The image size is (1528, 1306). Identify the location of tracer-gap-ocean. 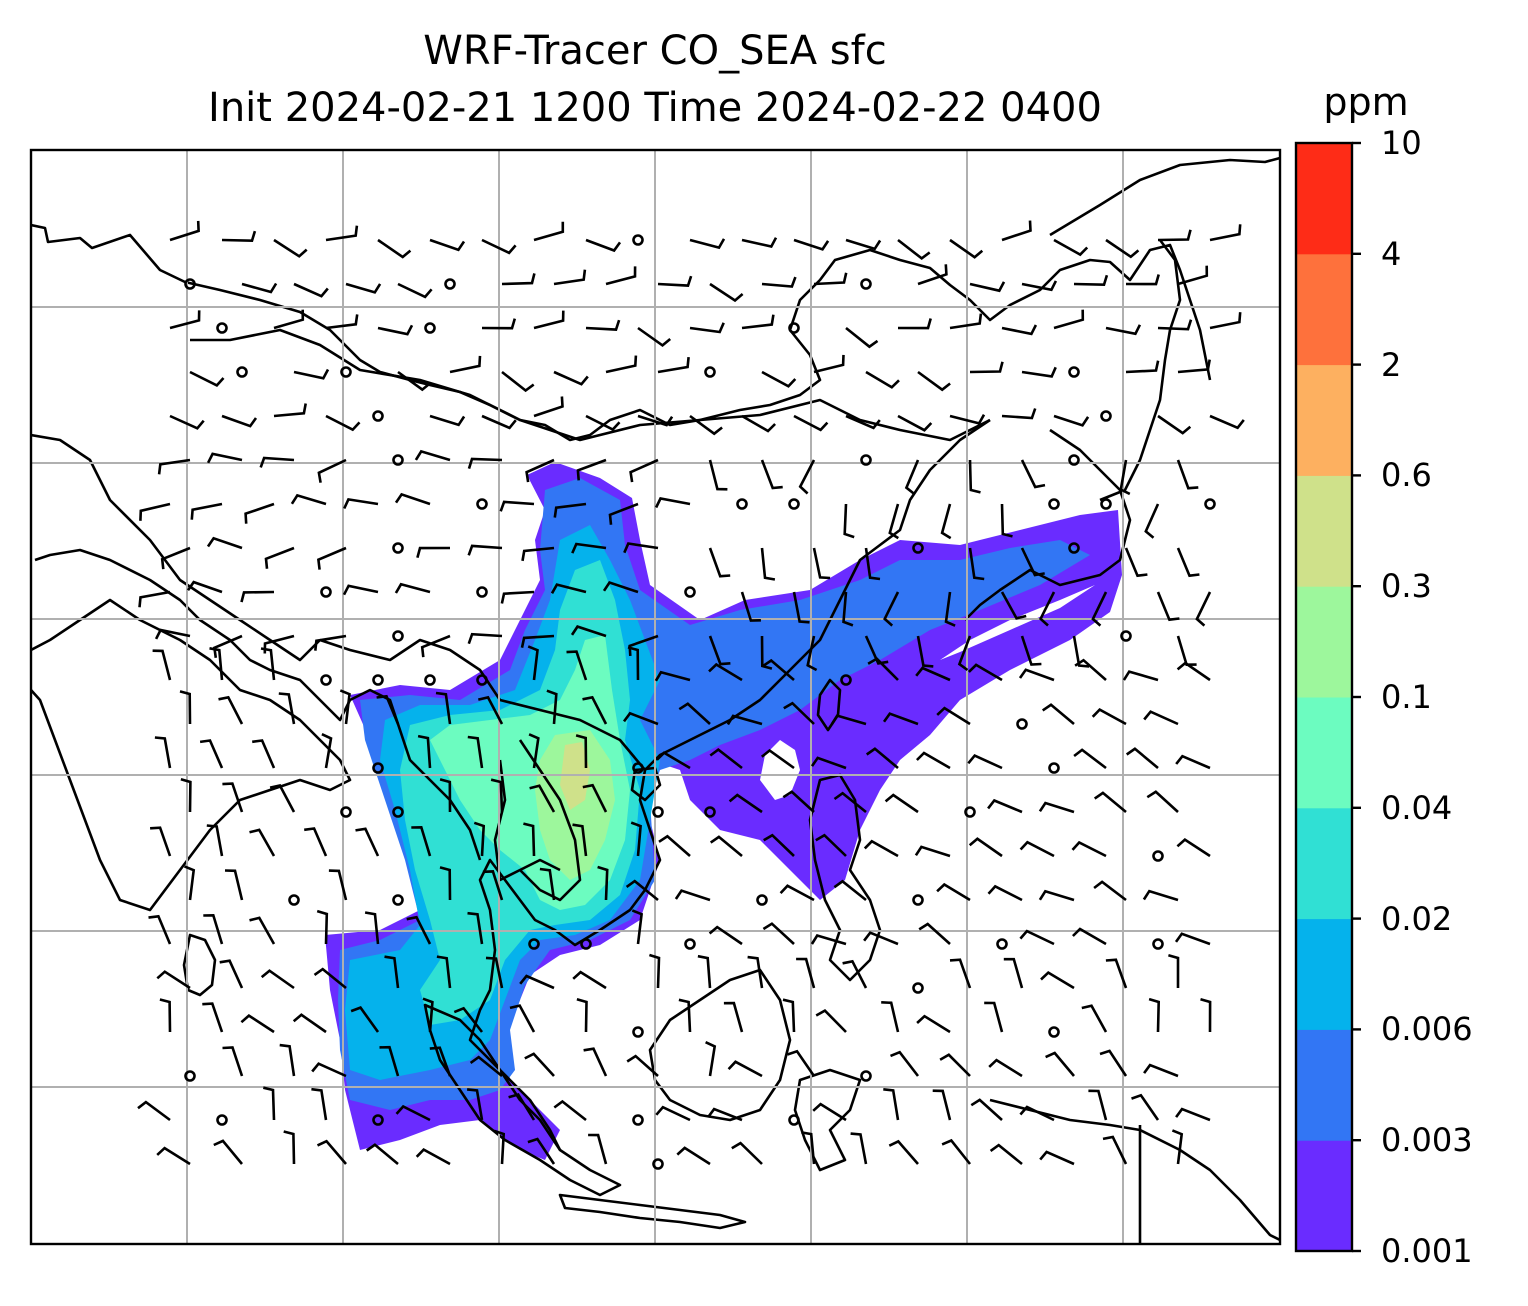
(1017, 622).